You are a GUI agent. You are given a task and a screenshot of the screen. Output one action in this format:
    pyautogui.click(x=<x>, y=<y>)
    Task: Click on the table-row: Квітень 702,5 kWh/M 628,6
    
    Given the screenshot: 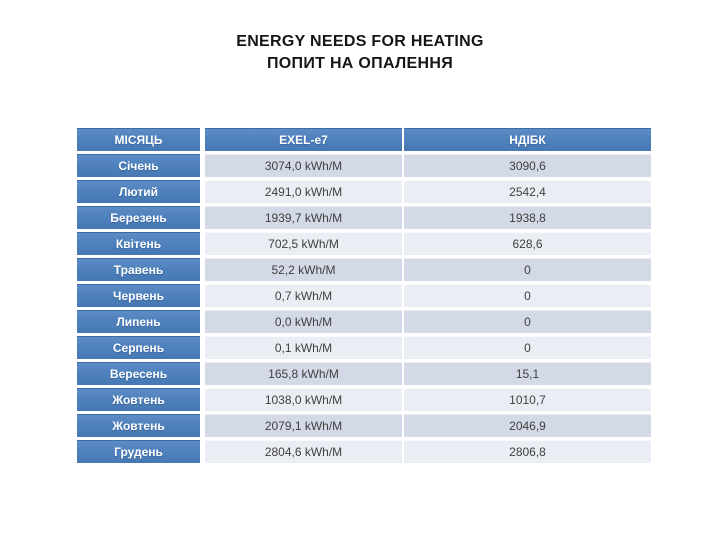 What is the action you would take?
    pyautogui.click(x=364, y=243)
    